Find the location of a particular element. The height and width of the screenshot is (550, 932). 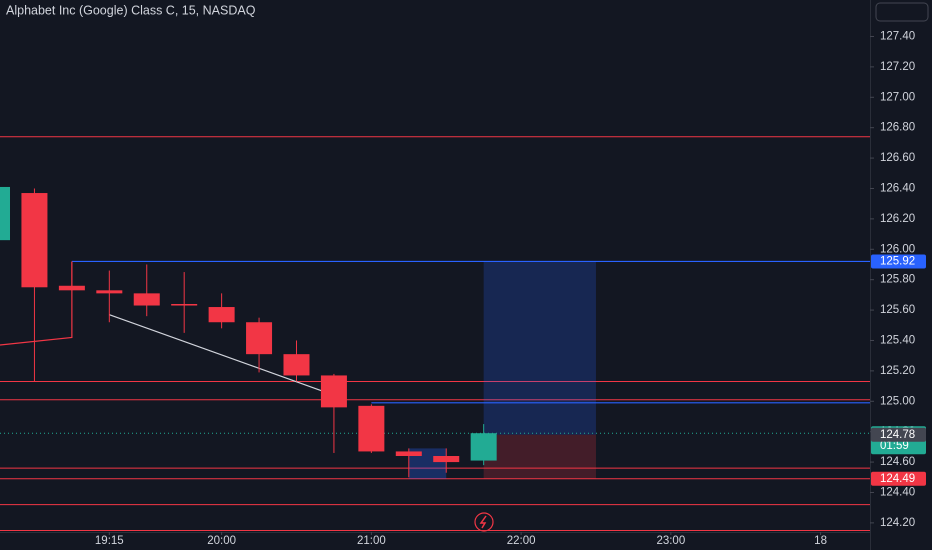

y-tick-label: 125.20 is located at coordinates (897, 371).